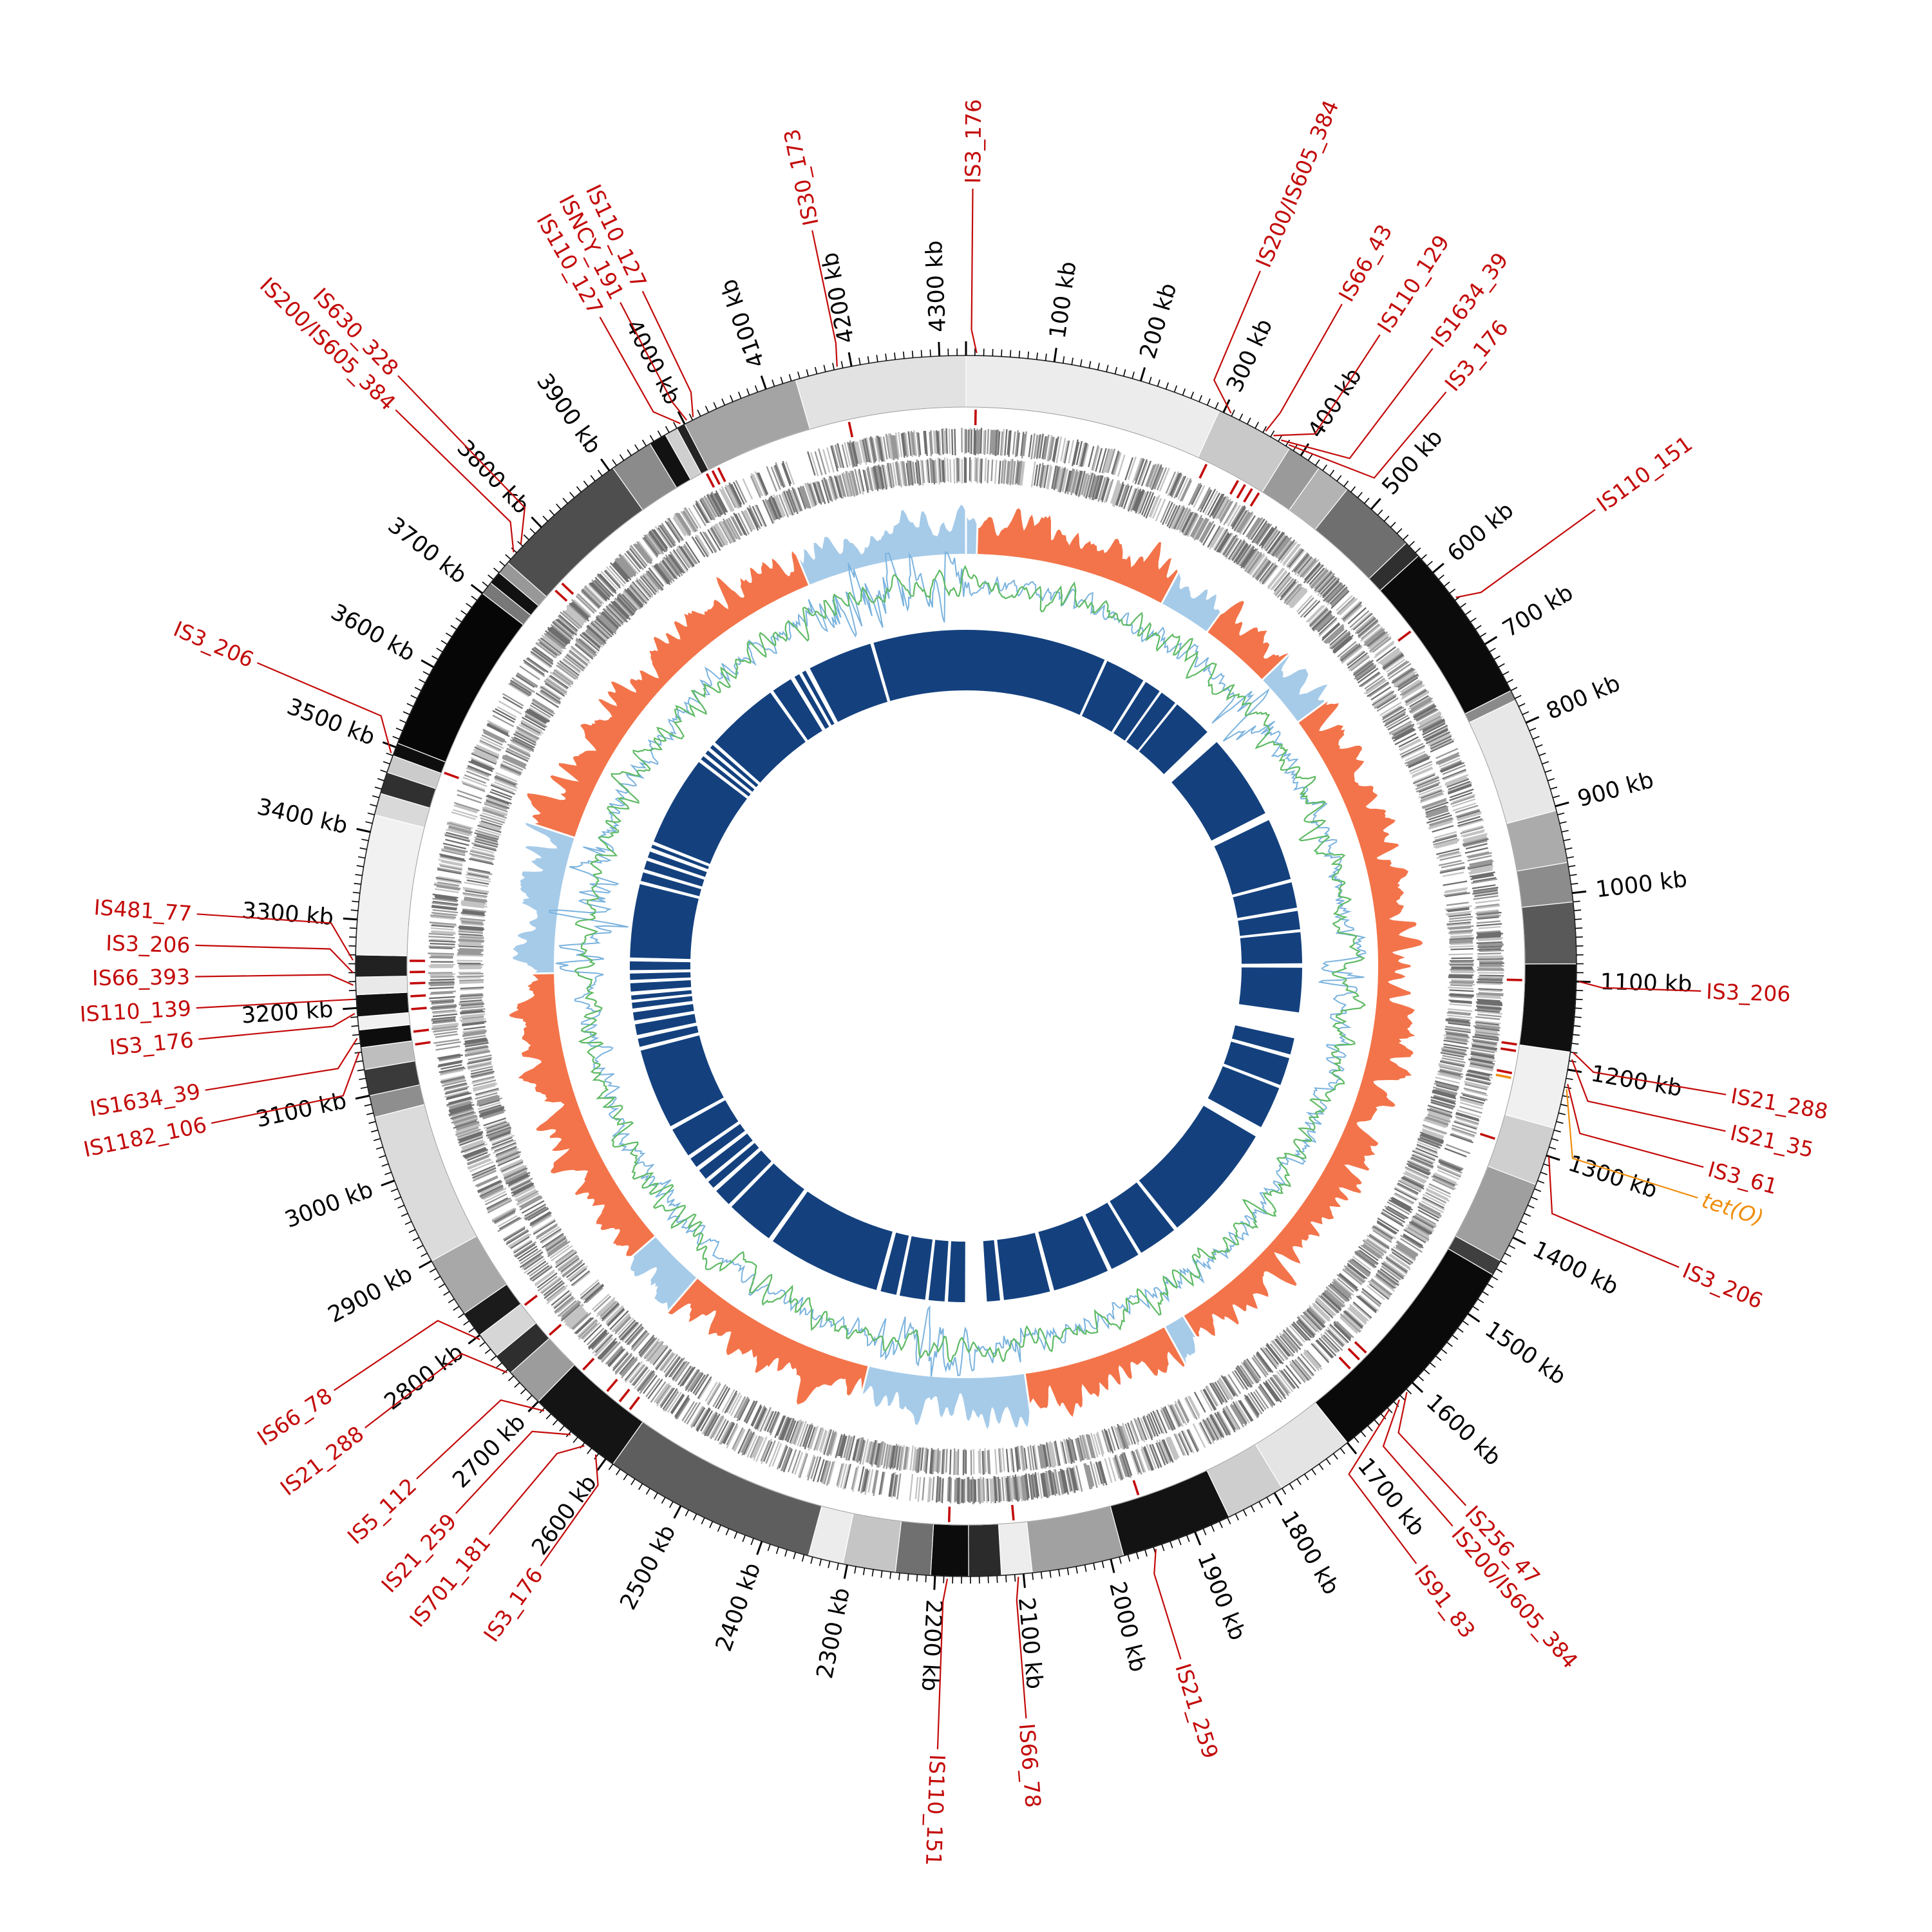 This screenshot has height=1932, width=1932. I want to click on axis-tick-label: 1900 kb, so click(1222, 1597).